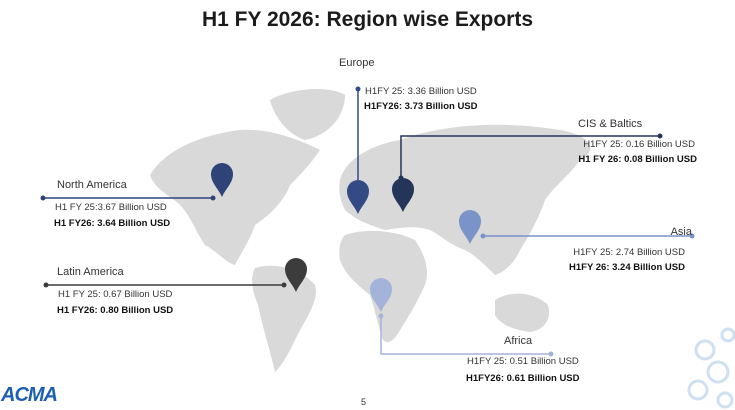  Describe the element at coordinates (523, 378) in the screenshot. I see `africa-h1fy26: H1FY26: 0.61 Billion USD` at that location.